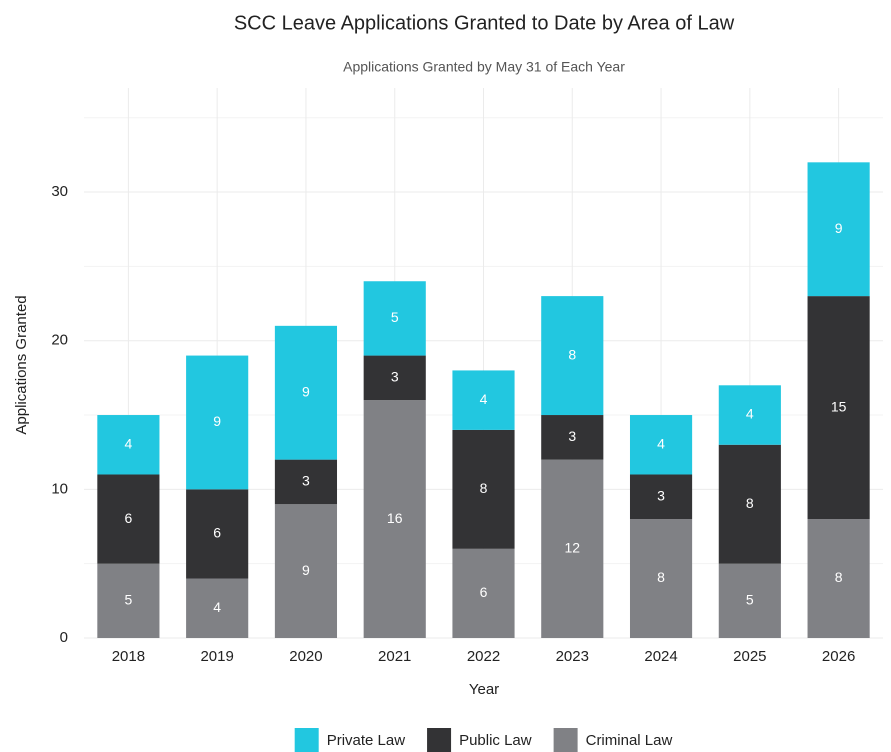  I want to click on x-axis-label: Year, so click(484, 689).